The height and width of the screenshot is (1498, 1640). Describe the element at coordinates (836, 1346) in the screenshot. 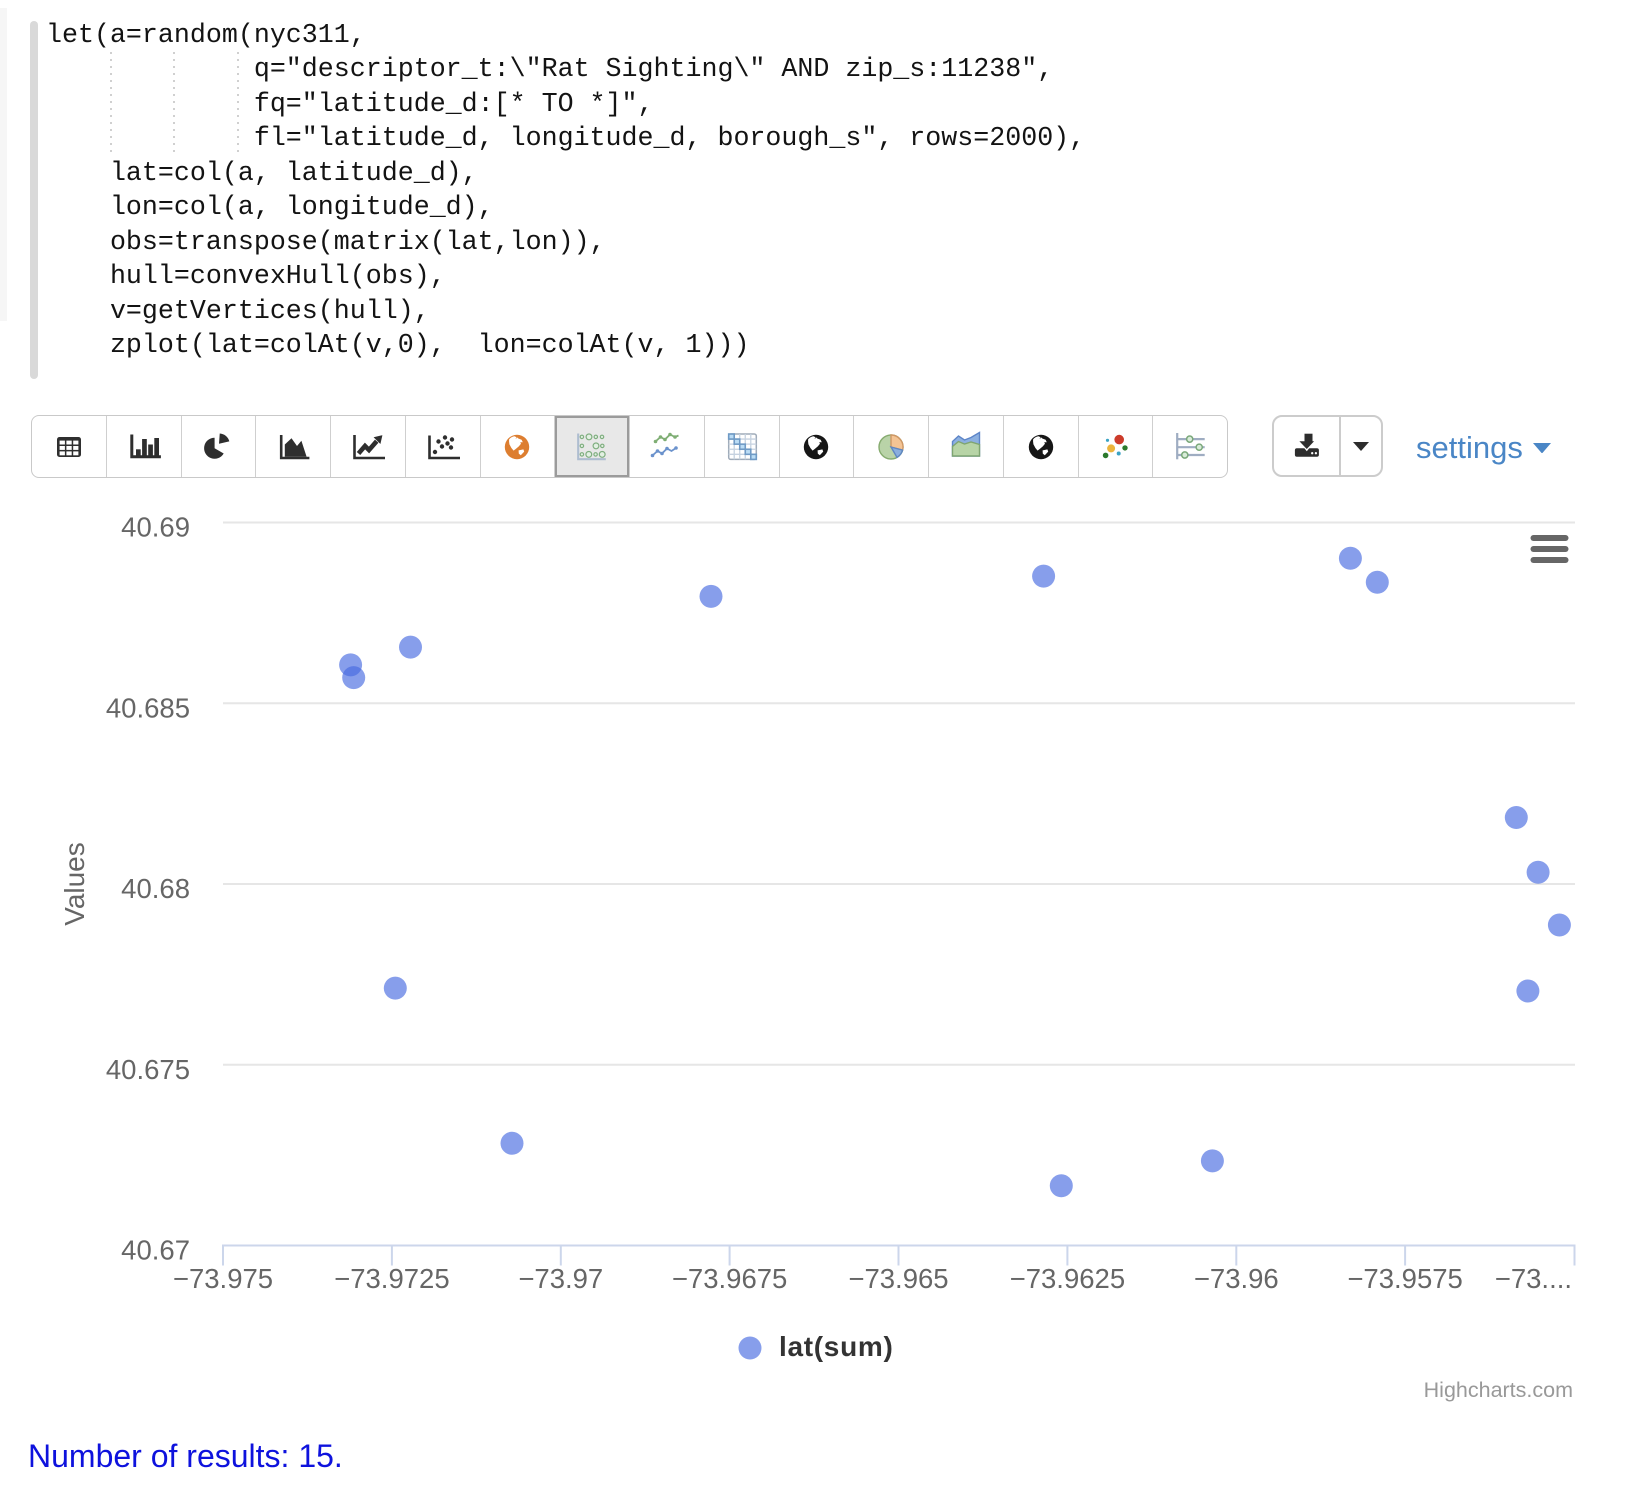

I see `svg-text: lat(sum)` at that location.